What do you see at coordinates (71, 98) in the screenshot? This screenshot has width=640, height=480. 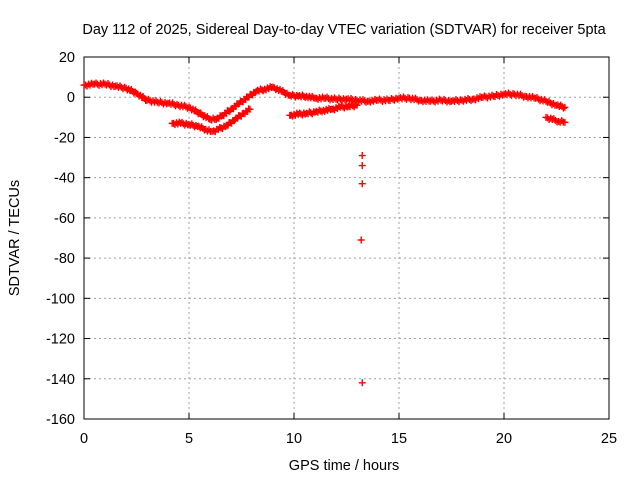 I see `y-tick-label: 0` at bounding box center [71, 98].